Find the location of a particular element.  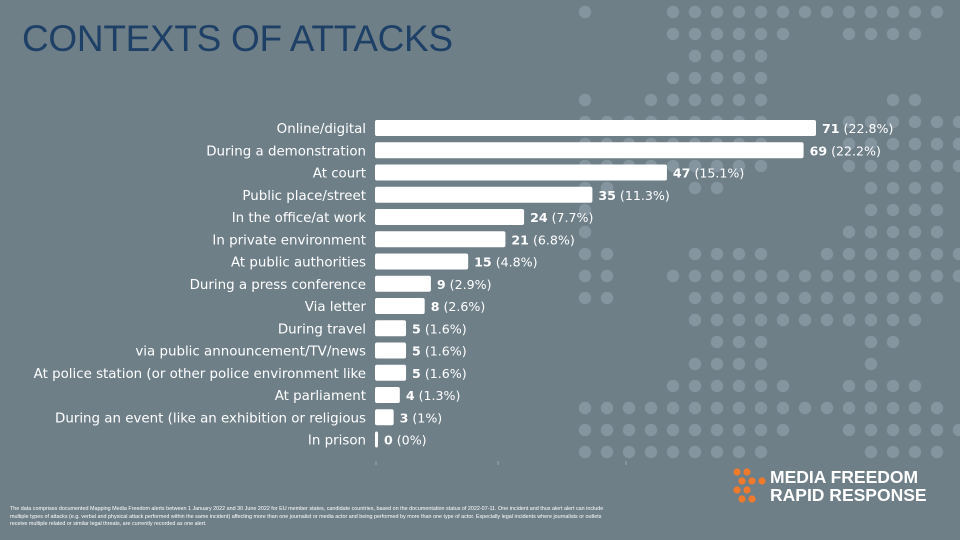

logo-line-2: RAPID RESPONSE is located at coordinates (848, 495).